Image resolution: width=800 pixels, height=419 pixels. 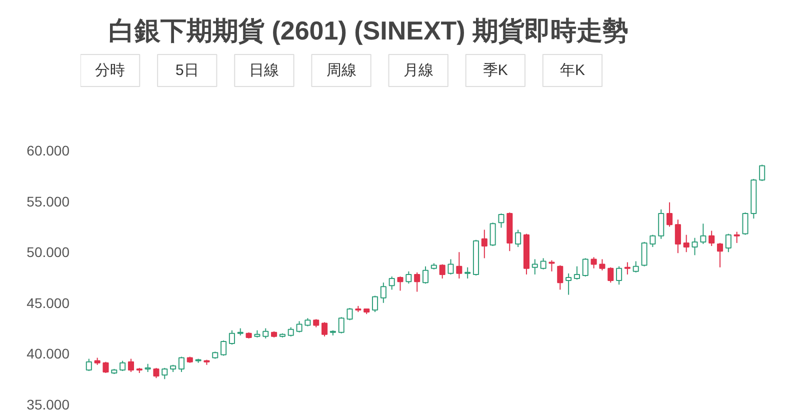 I want to click on y-tick-label: 35.000, so click(x=48, y=404).